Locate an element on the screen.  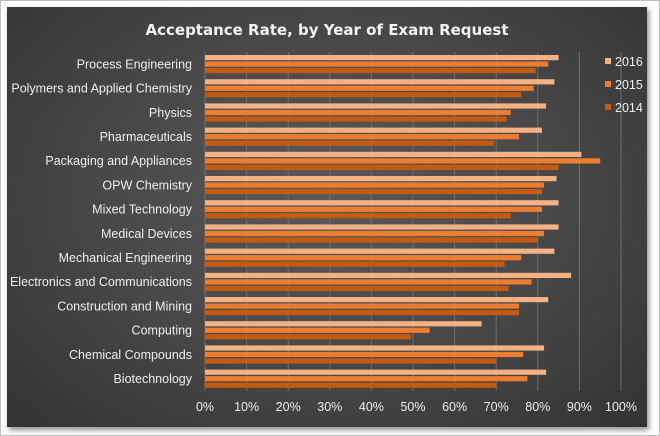
category-label: Process Engineering is located at coordinates (134, 64).